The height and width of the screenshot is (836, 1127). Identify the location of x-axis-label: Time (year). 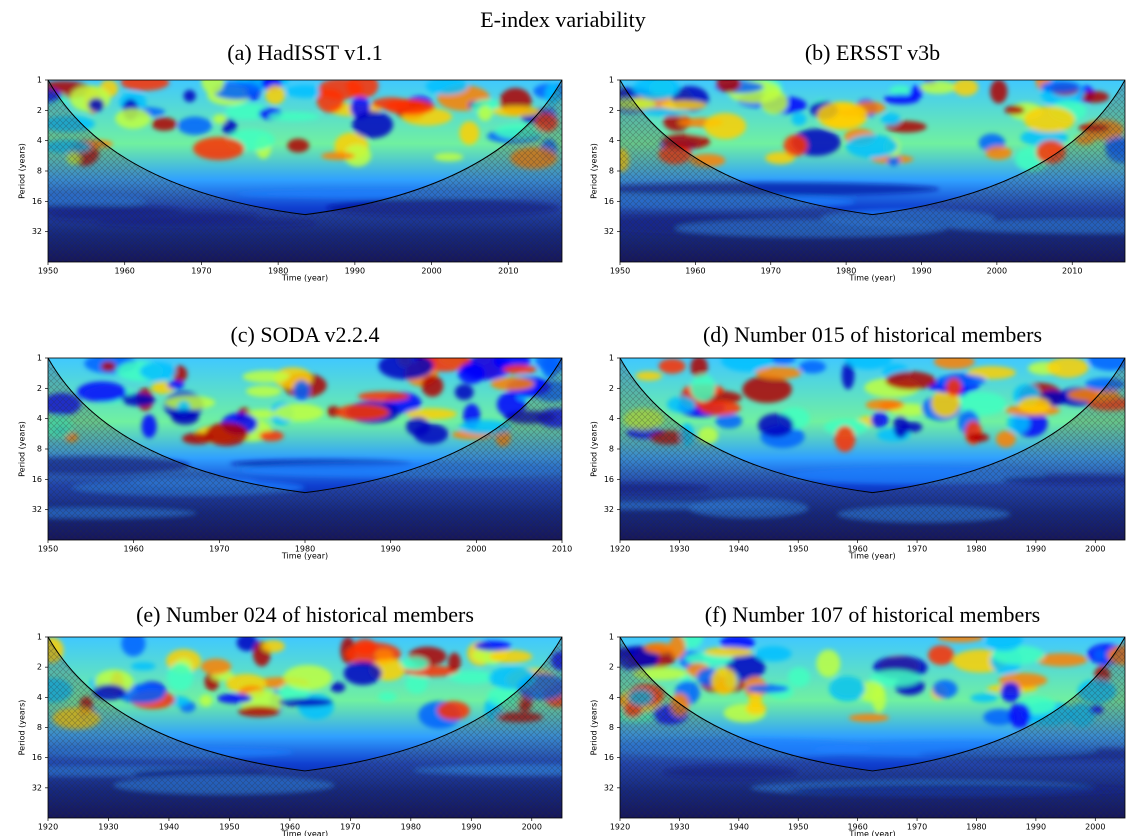
(304, 278).